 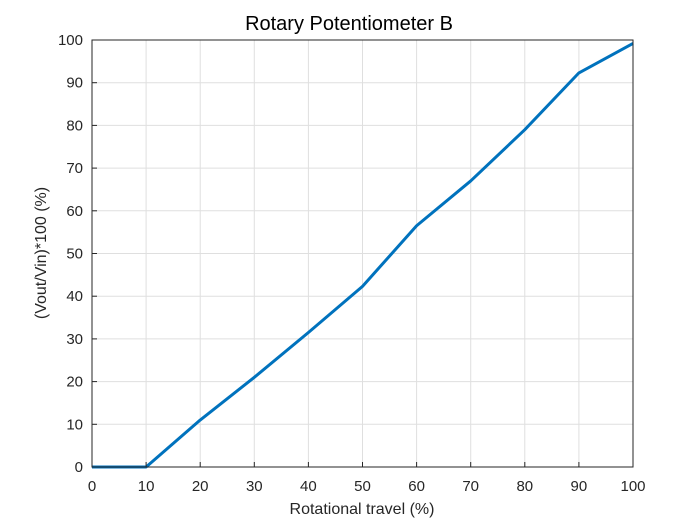 What do you see at coordinates (146, 486) in the screenshot?
I see `x-tick-label: 10` at bounding box center [146, 486].